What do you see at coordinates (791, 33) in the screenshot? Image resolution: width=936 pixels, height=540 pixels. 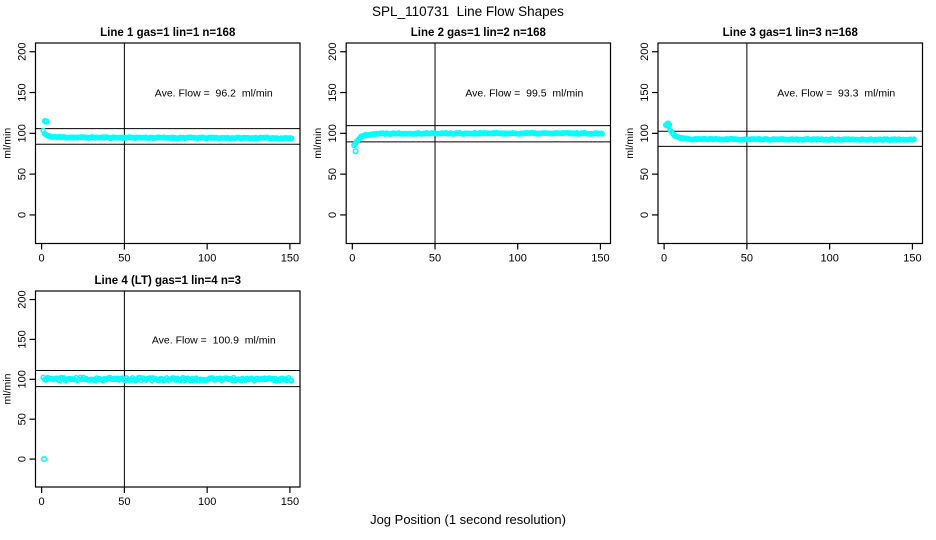 I see `panel-title: Line 3 gas=1 lin=3 n=168` at bounding box center [791, 33].